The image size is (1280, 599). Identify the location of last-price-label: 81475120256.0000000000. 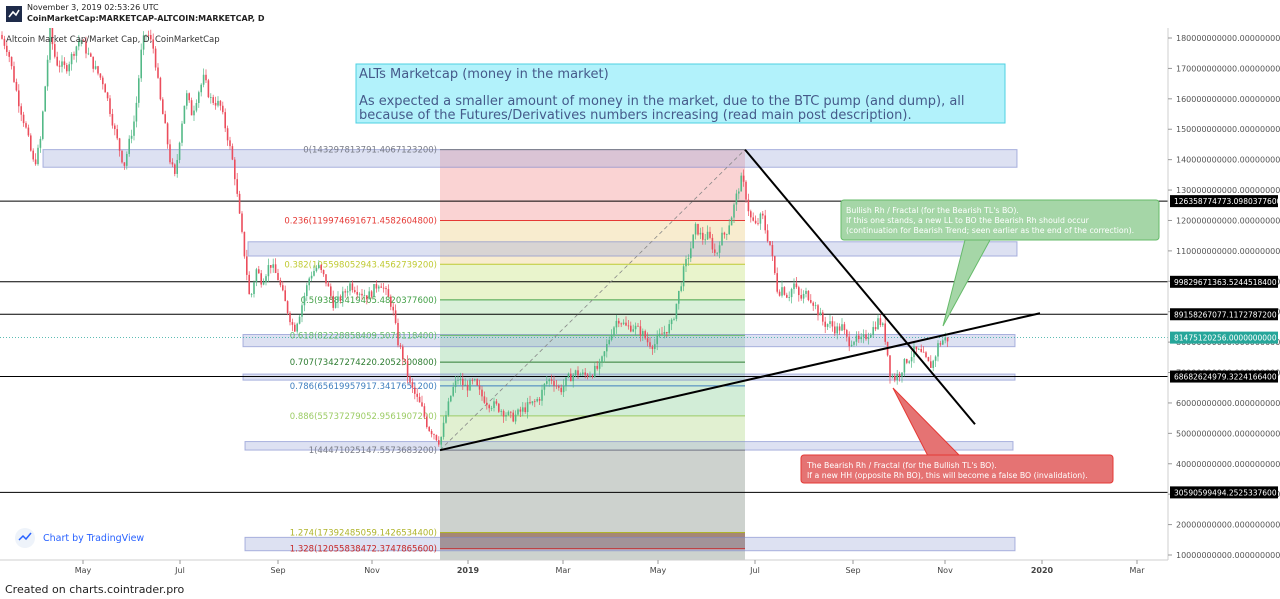
(1225, 338).